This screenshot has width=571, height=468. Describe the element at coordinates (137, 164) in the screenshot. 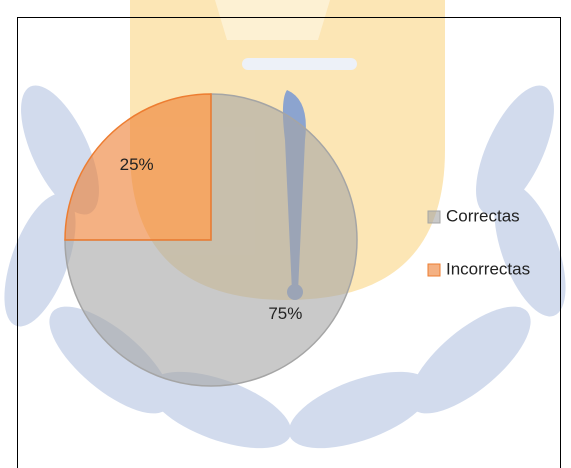

I see `data-label: 25%` at that location.